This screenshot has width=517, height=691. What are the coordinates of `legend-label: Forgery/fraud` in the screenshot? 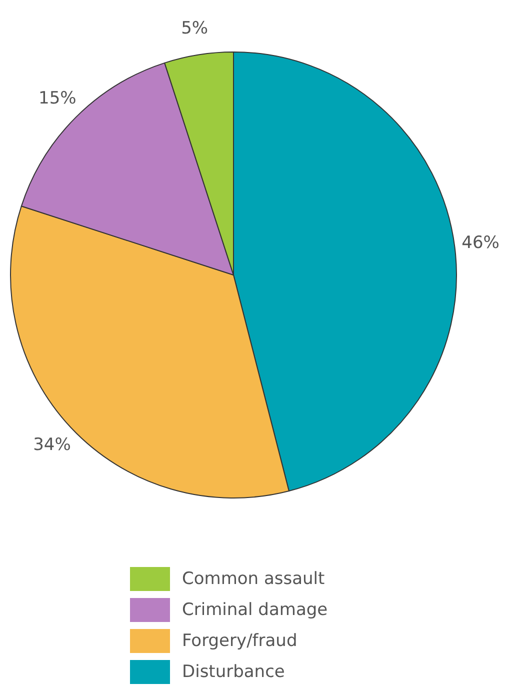 It's located at (240, 640).